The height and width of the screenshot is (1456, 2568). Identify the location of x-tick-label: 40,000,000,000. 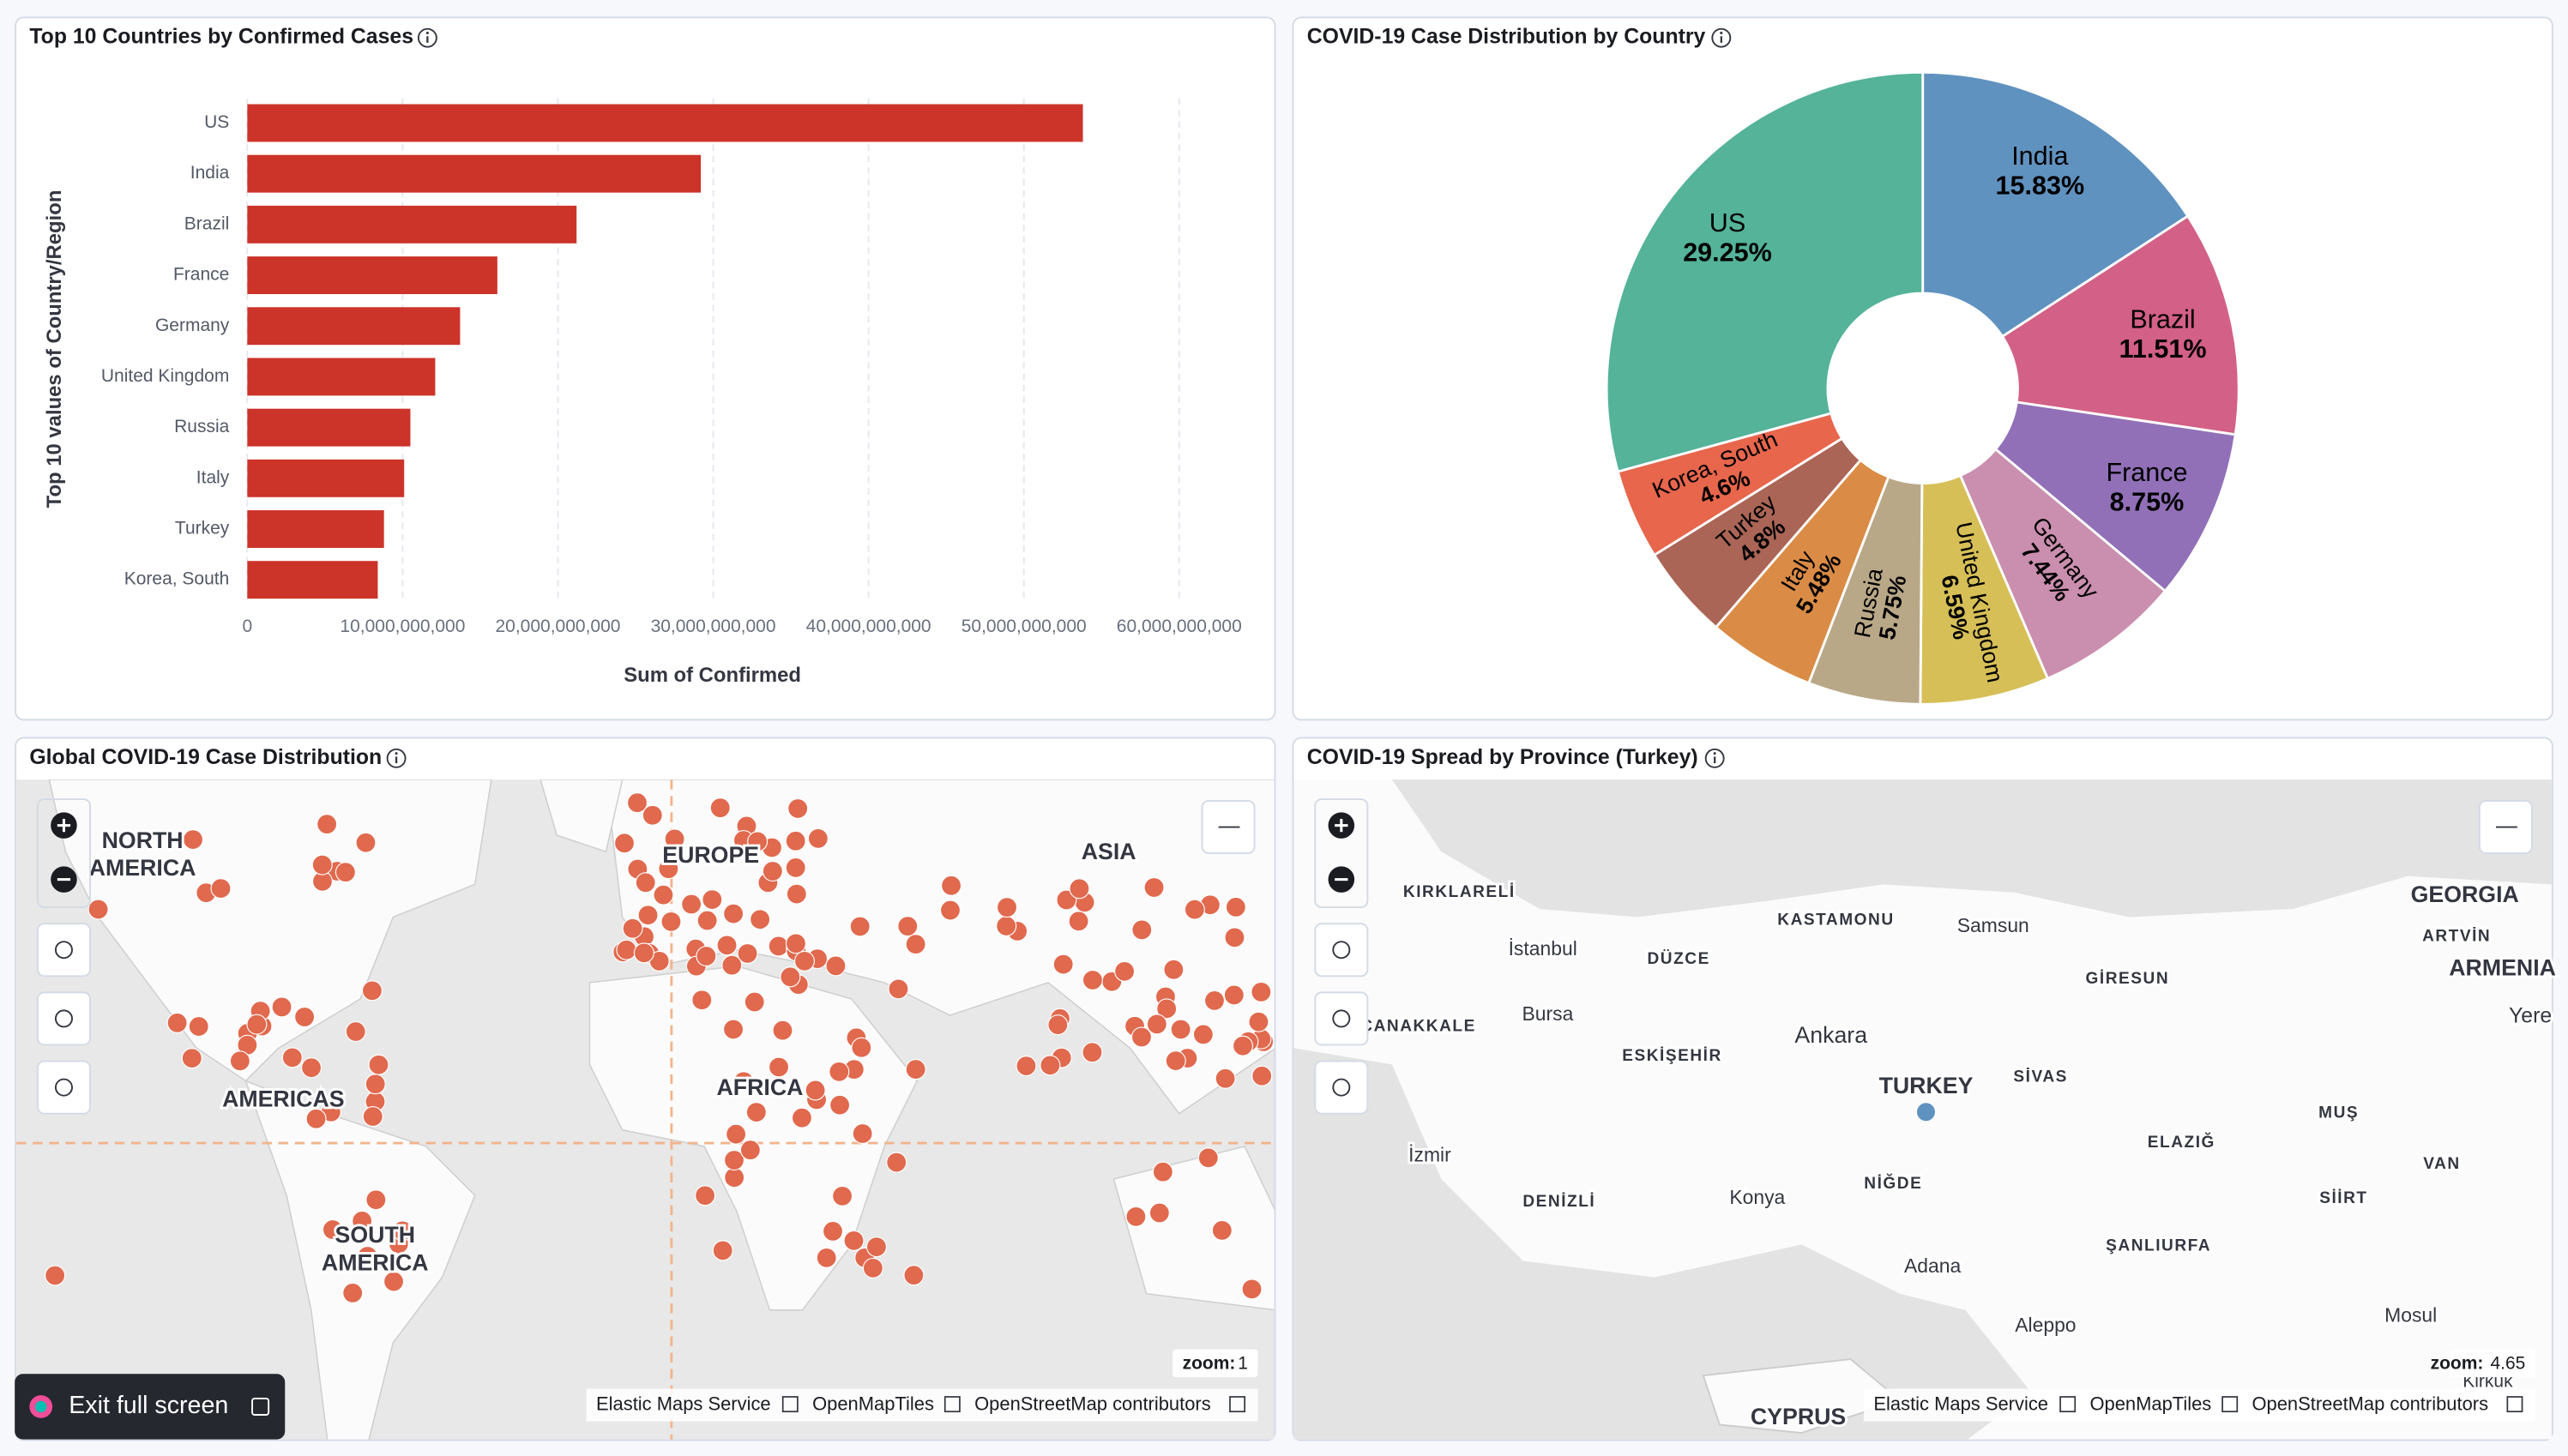
(868, 626).